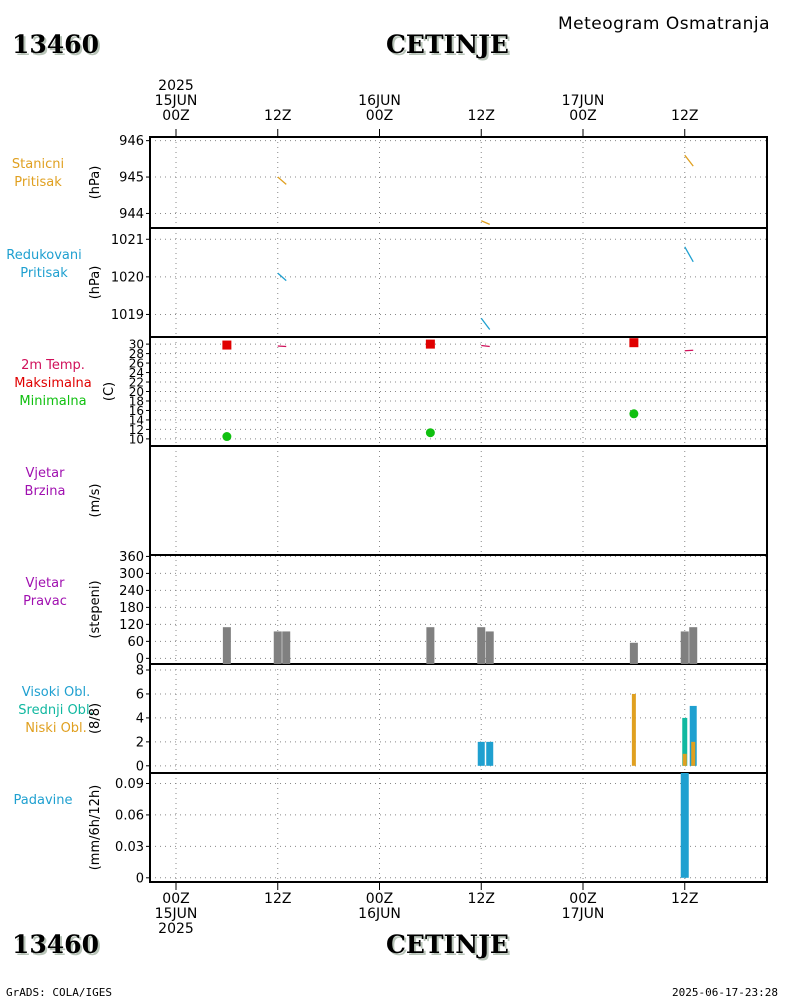 The image size is (800, 1000). Describe the element at coordinates (136, 354) in the screenshot. I see `y-tick-label: 28` at that location.